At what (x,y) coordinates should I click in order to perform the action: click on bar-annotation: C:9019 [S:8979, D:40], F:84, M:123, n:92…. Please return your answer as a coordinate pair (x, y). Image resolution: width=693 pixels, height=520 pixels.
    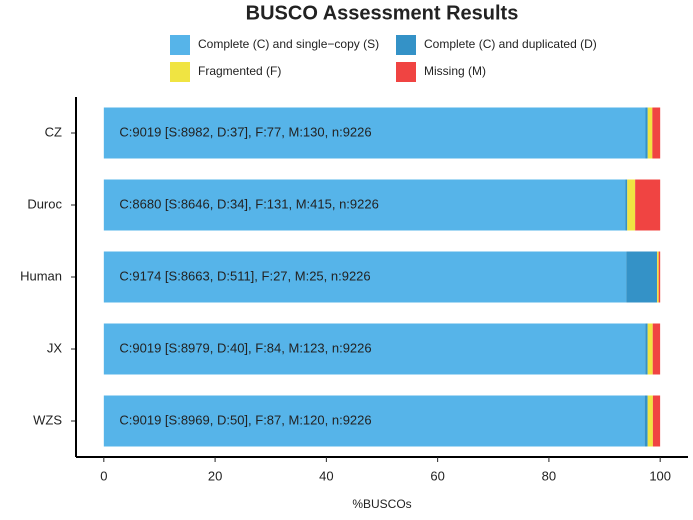
    Looking at the image, I should click on (245, 347).